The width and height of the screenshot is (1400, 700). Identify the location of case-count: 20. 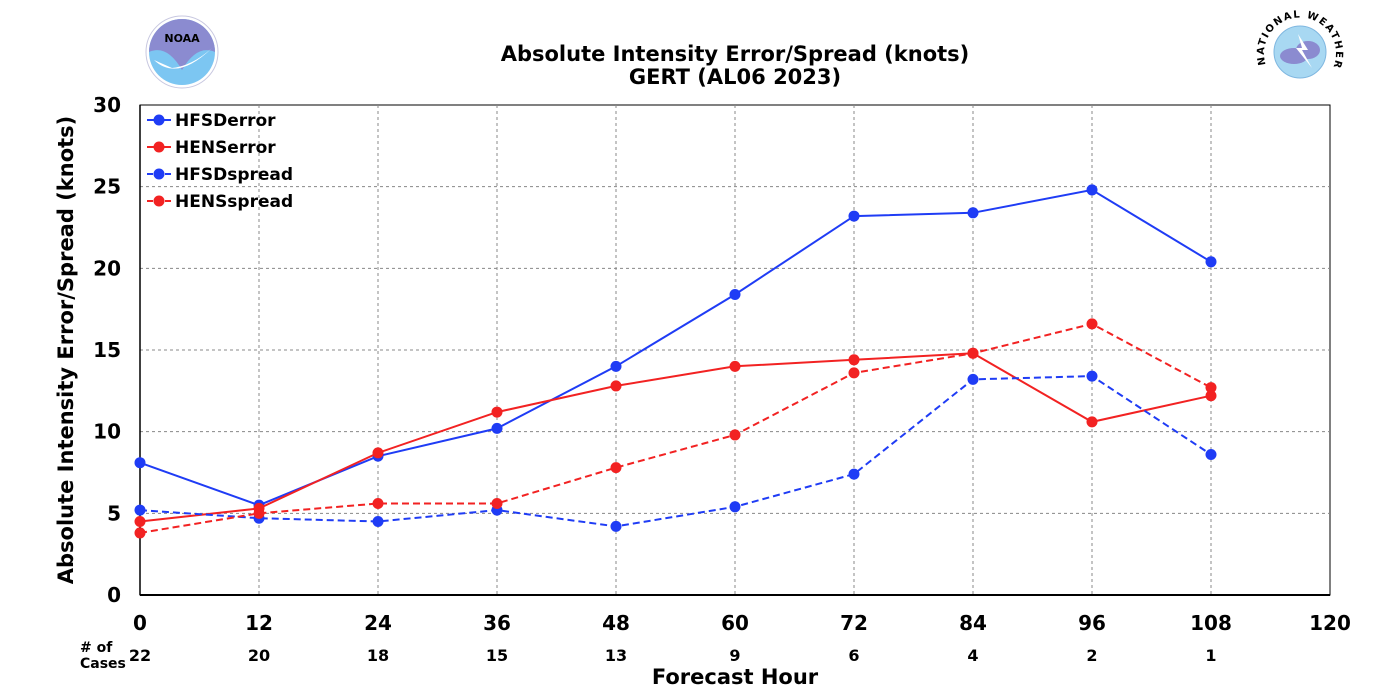
(259, 655).